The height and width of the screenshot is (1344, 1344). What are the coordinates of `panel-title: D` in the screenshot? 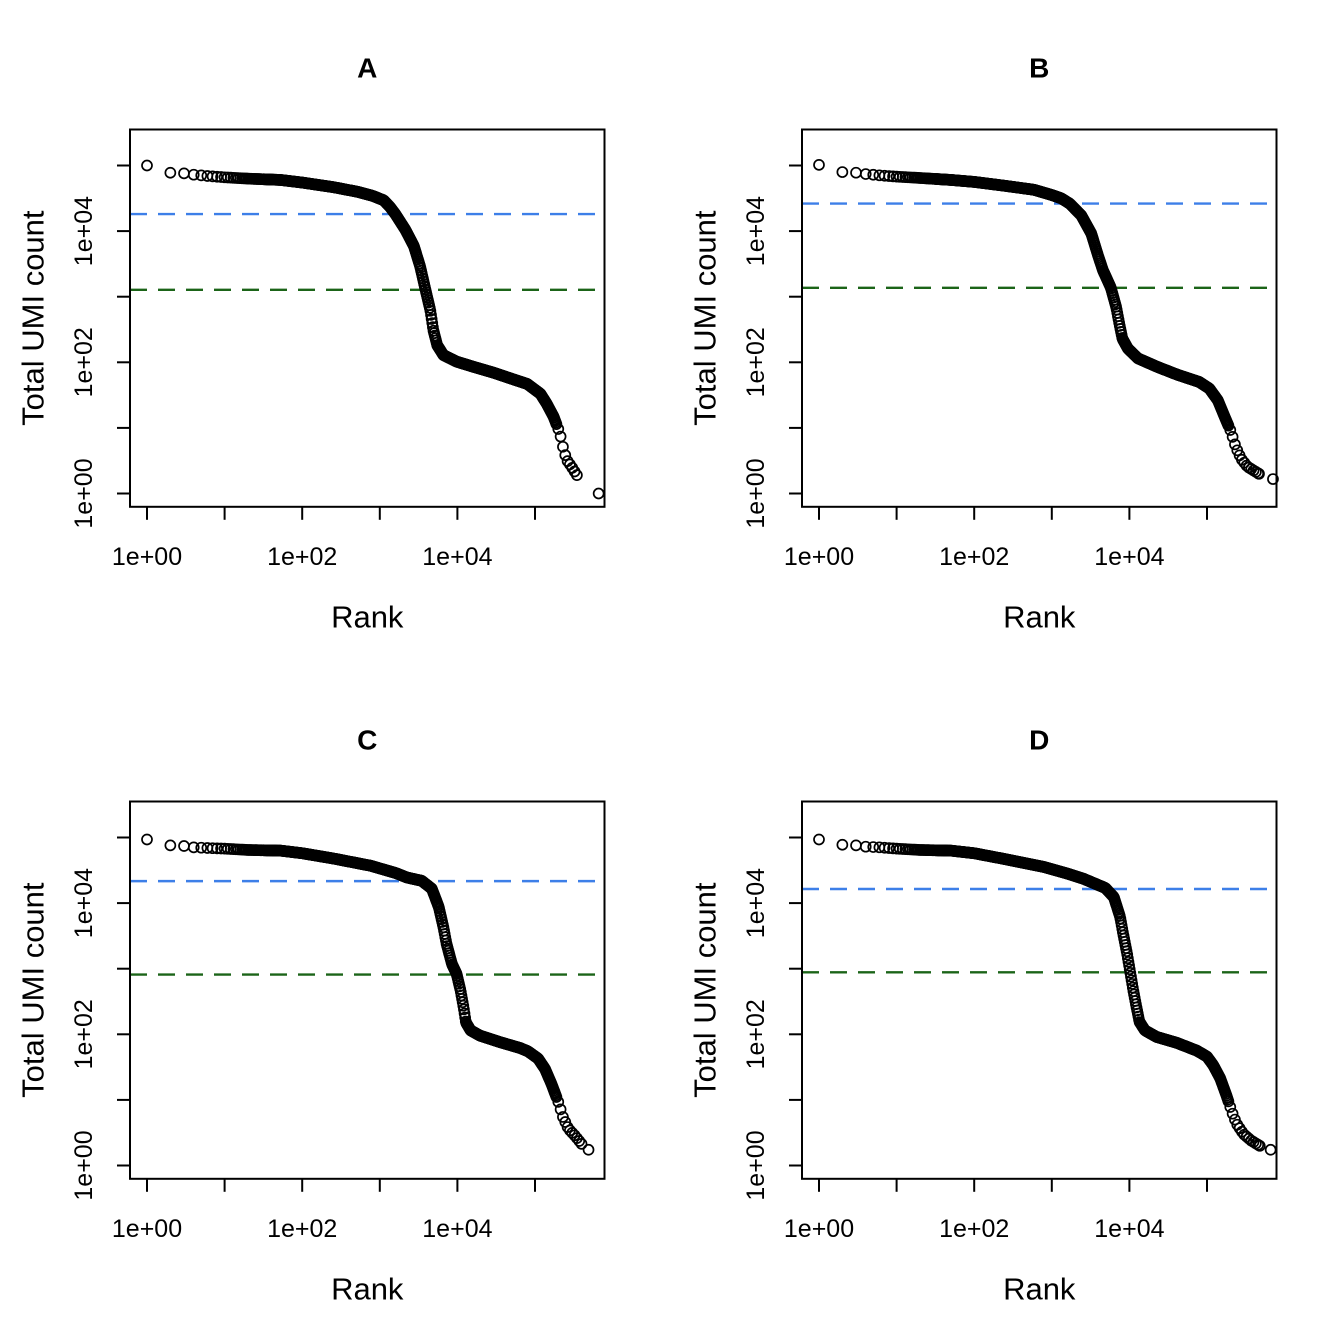 It's located at (1039, 740).